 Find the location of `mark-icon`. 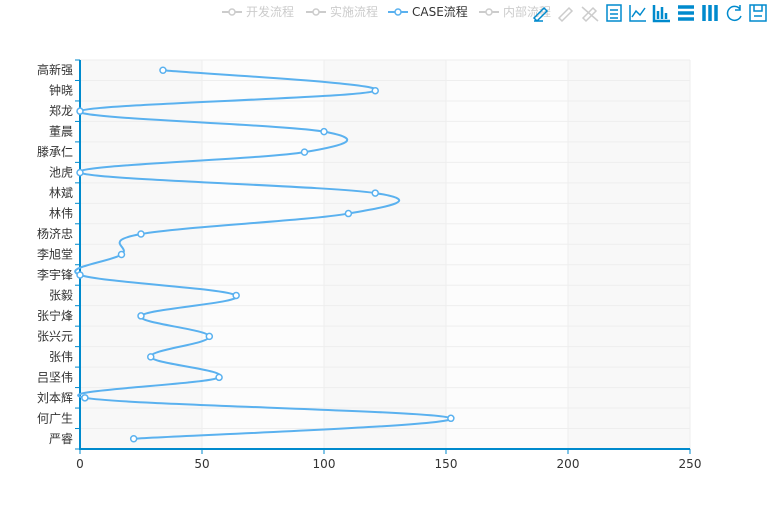

mark-icon is located at coordinates (540, 14).